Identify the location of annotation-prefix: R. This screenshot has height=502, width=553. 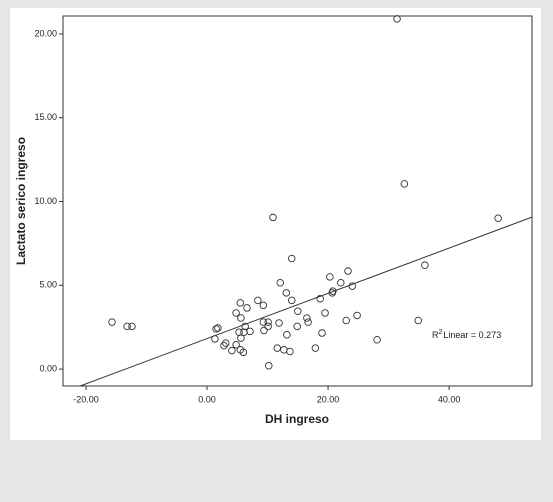
(435, 335).